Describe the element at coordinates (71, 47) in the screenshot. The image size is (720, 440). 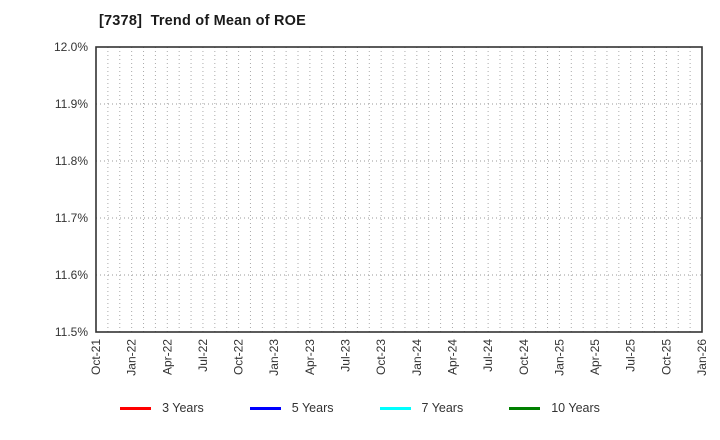
I see `y-tick-label: 12.0%` at that location.